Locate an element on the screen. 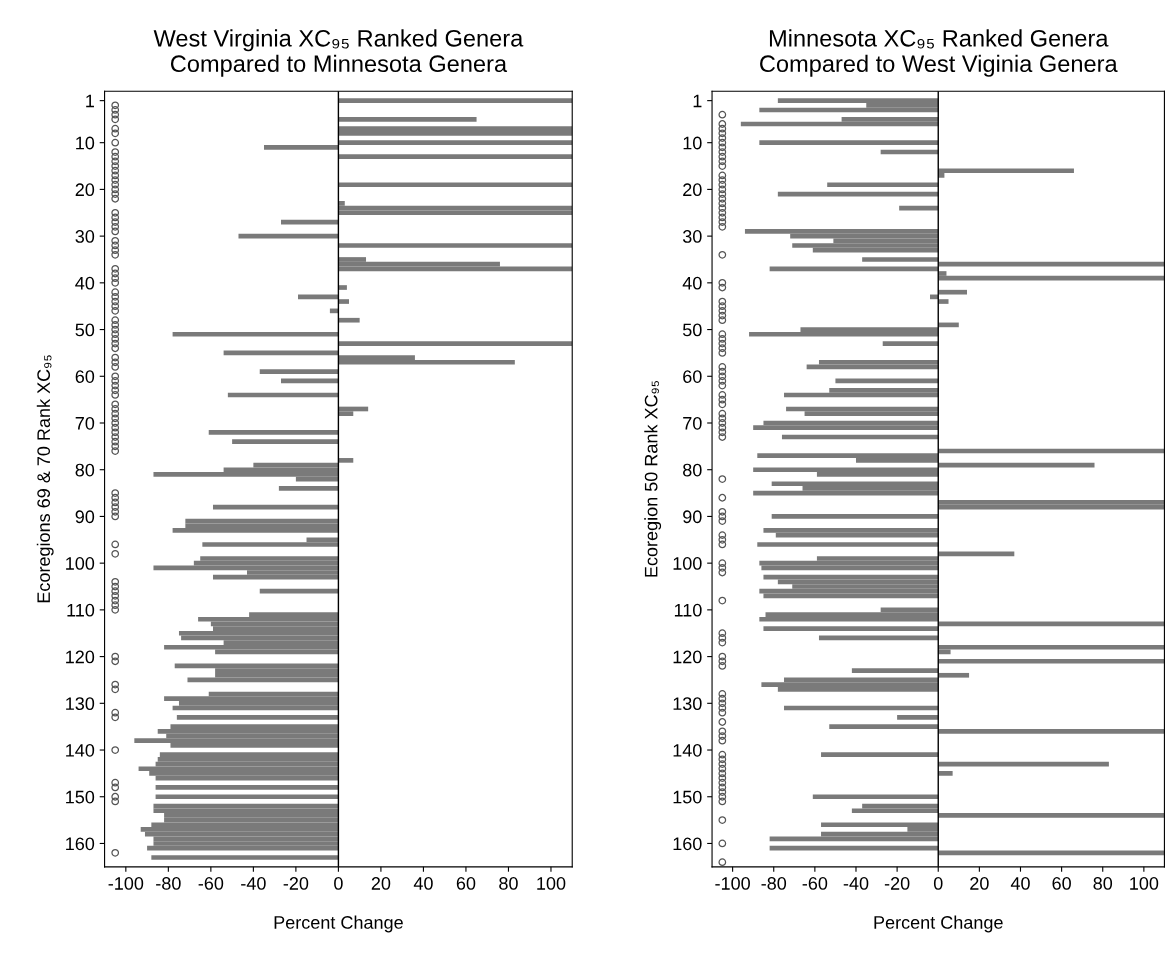 The width and height of the screenshot is (1175, 961). chart-title: Minnesota XC₉₅ Ranked Genera Compared to West Viginia Genera is located at coordinates (939, 53).